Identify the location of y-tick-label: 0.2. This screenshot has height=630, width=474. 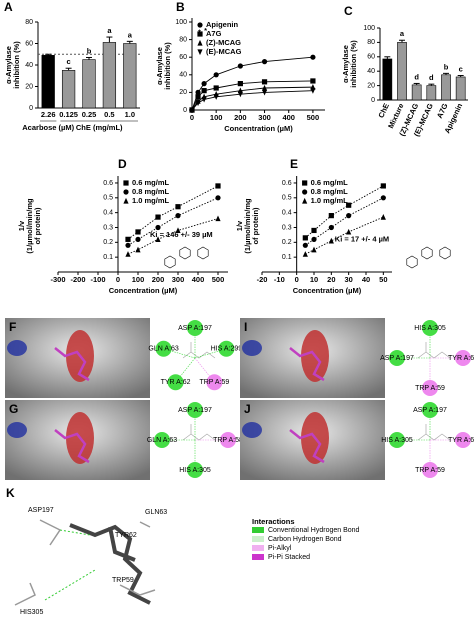
(287, 242).